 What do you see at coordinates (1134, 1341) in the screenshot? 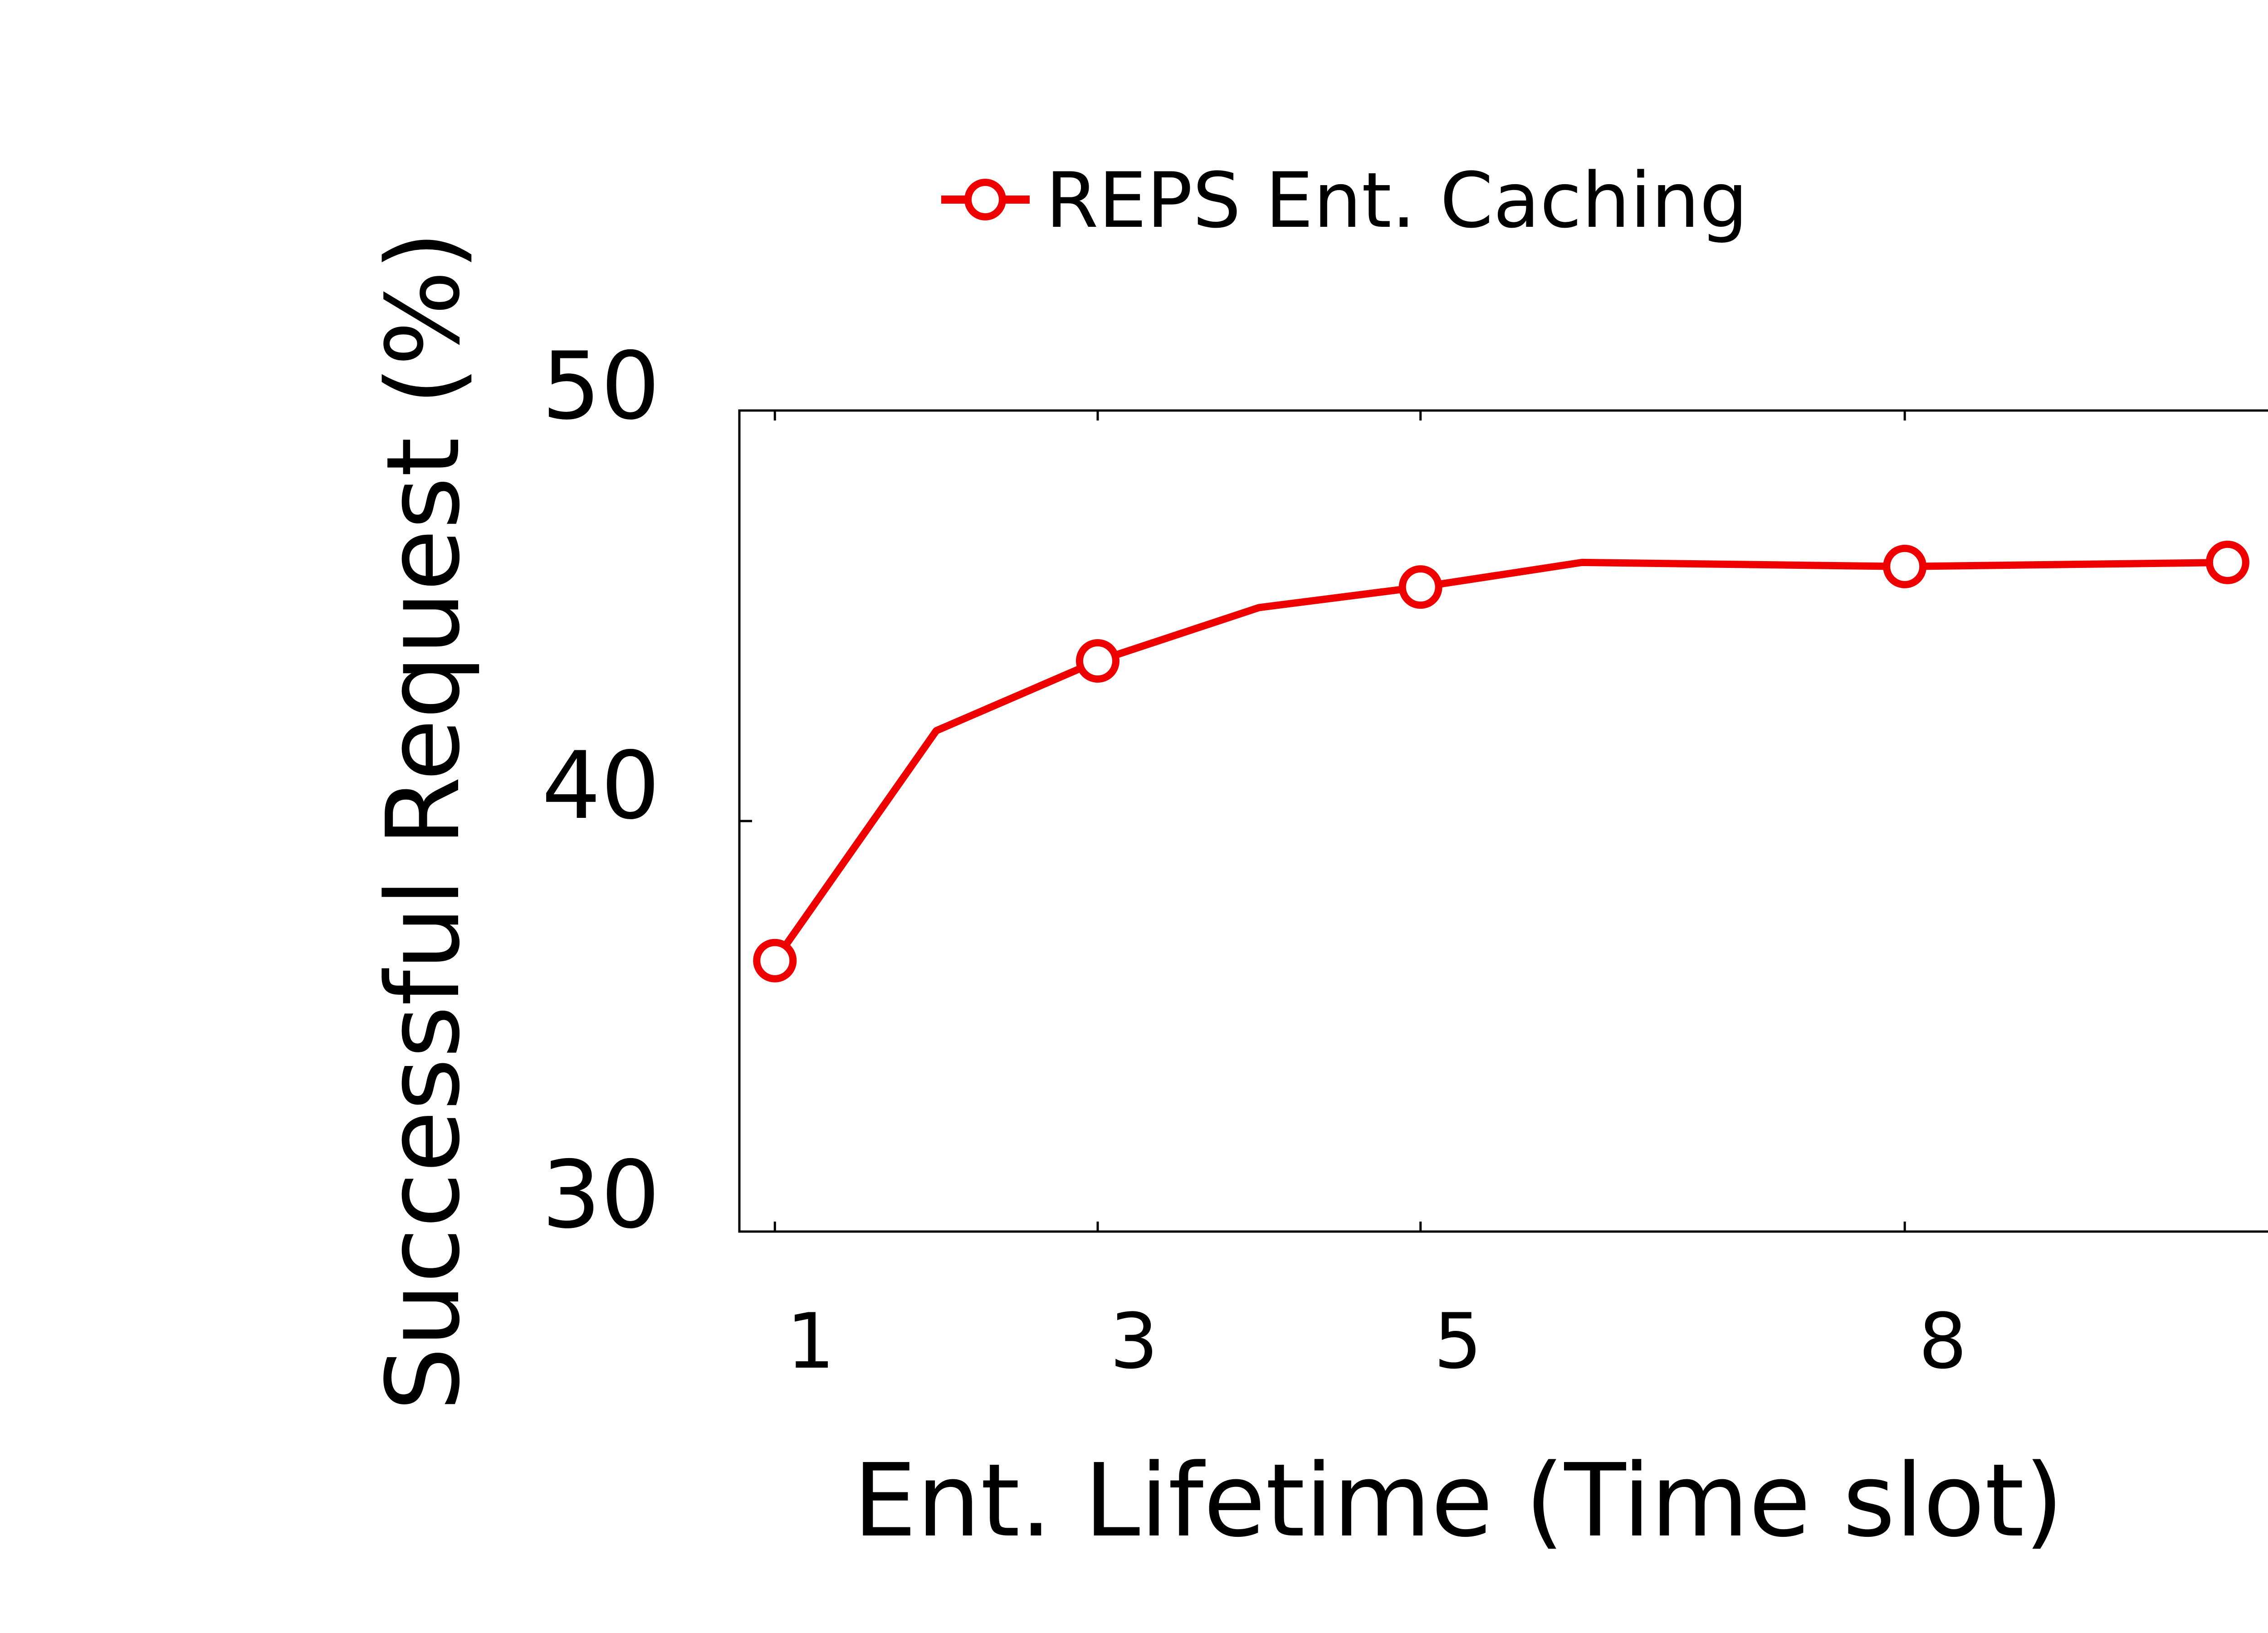
I see `x-tick-label-3: 3` at bounding box center [1134, 1341].